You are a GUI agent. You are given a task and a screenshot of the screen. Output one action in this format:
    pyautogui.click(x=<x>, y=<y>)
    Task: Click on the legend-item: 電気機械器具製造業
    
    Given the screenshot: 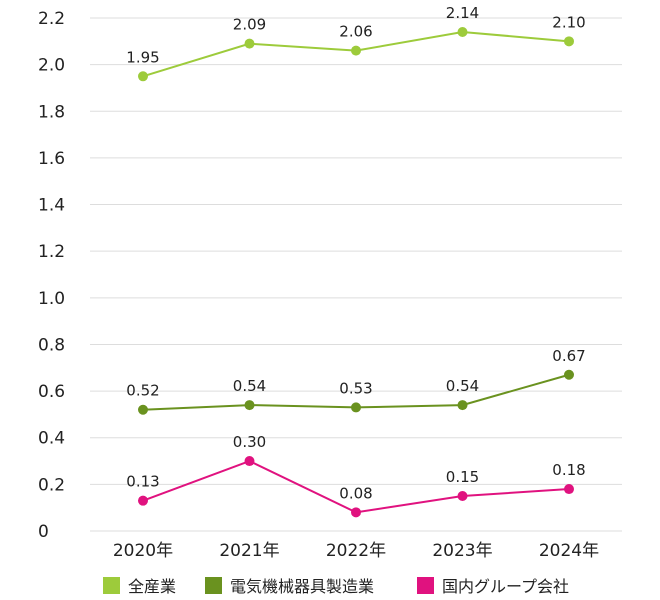 What is the action you would take?
    pyautogui.click(x=289, y=586)
    